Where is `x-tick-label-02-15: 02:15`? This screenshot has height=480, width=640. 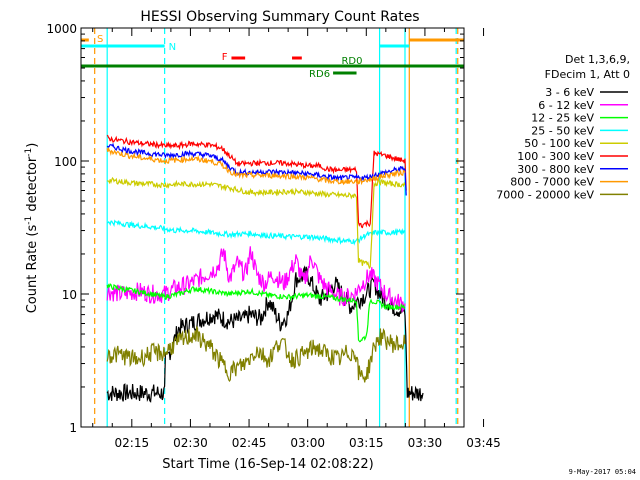 x-tick-label-02-15: 02:15 is located at coordinates (132, 443).